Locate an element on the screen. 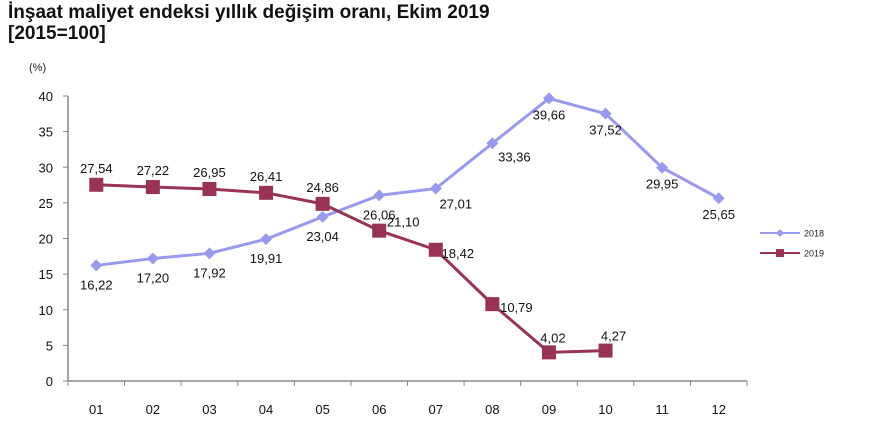 The width and height of the screenshot is (880, 440). legend-label-2019: 2019 is located at coordinates (814, 254).